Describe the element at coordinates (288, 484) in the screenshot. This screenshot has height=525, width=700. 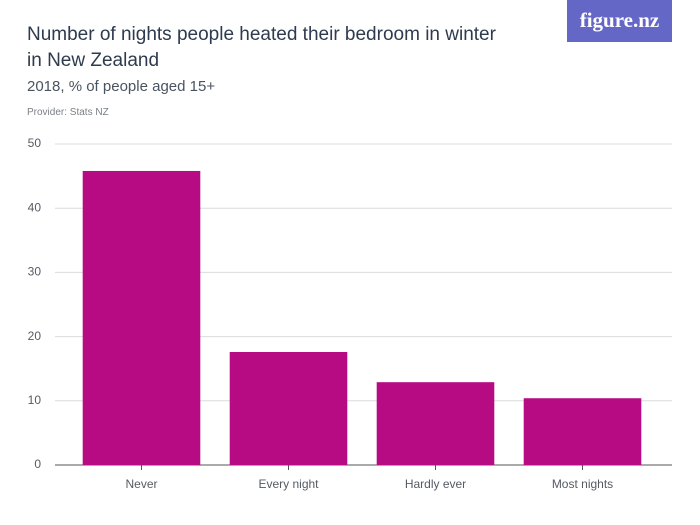
I see `x-tick-label: Every night` at that location.